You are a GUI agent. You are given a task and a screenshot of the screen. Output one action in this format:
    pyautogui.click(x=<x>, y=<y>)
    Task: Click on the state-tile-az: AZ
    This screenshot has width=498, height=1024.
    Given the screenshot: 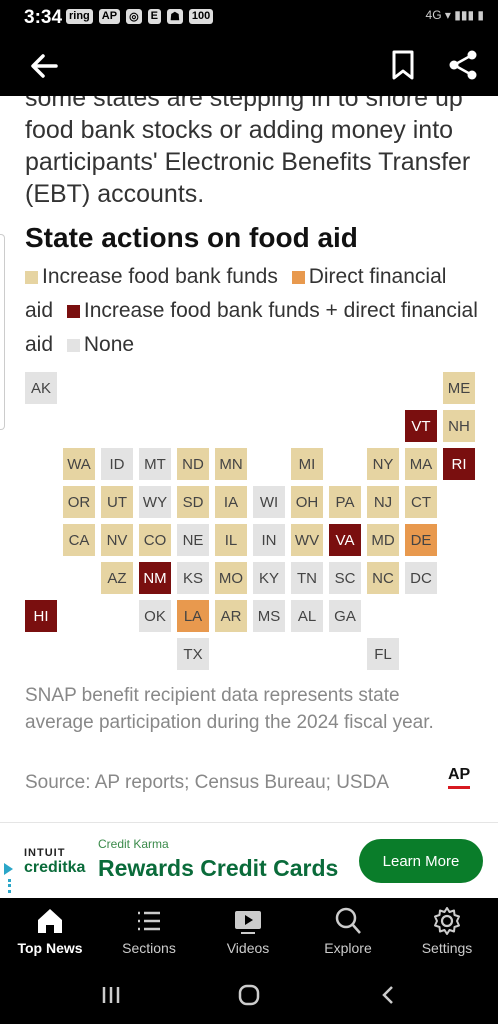 What is the action you would take?
    pyautogui.click(x=117, y=578)
    